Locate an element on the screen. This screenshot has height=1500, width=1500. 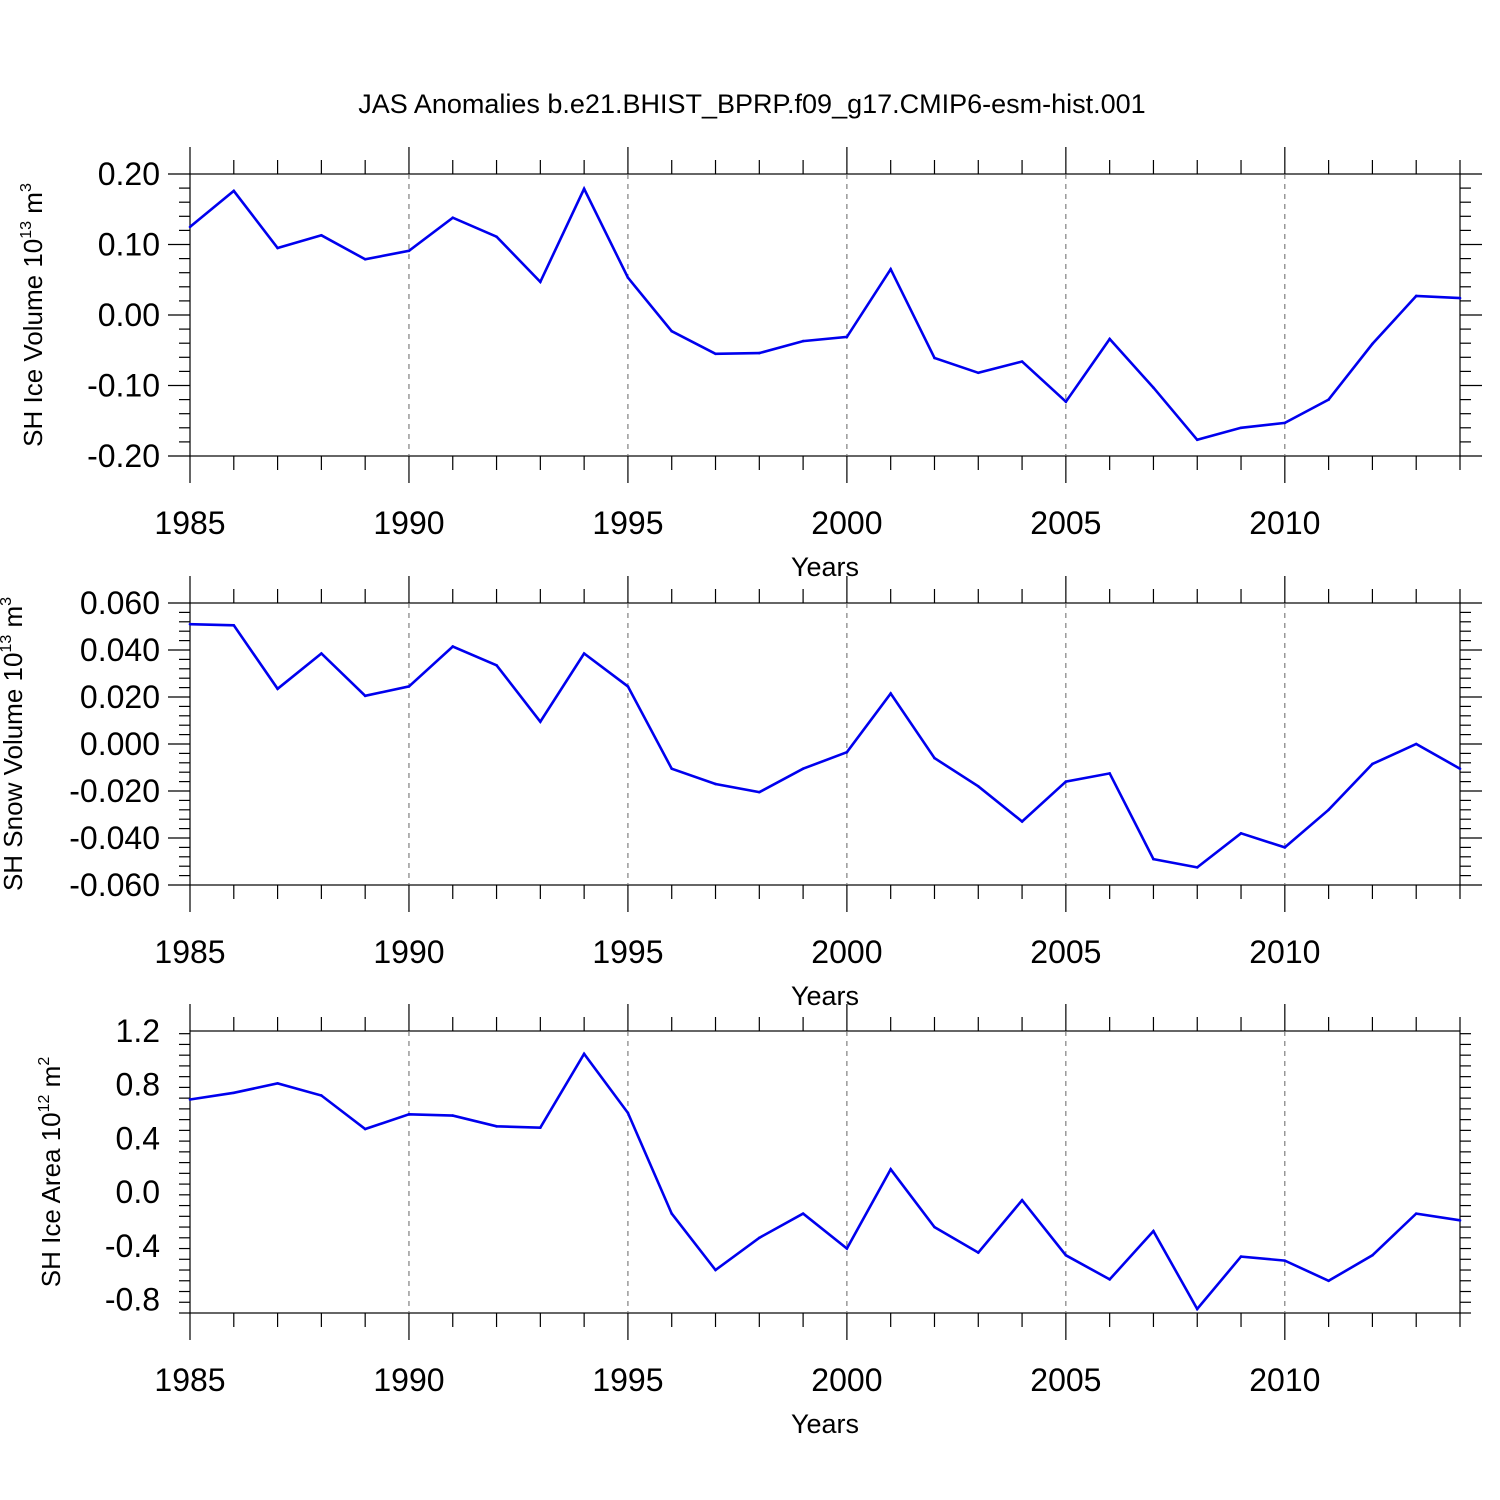
y-axis-label-exponent: 12 is located at coordinates (44, 1103).